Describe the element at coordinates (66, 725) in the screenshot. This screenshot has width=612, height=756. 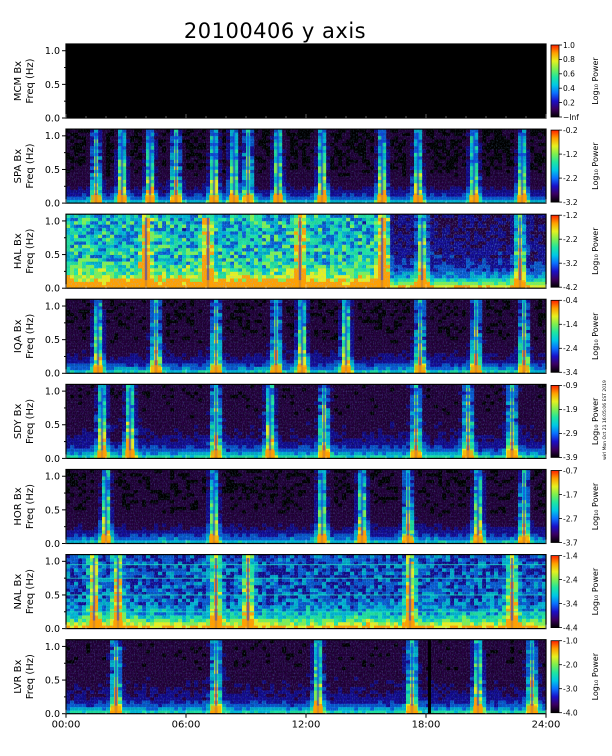
I see `x-tick-label: 00:00` at that location.